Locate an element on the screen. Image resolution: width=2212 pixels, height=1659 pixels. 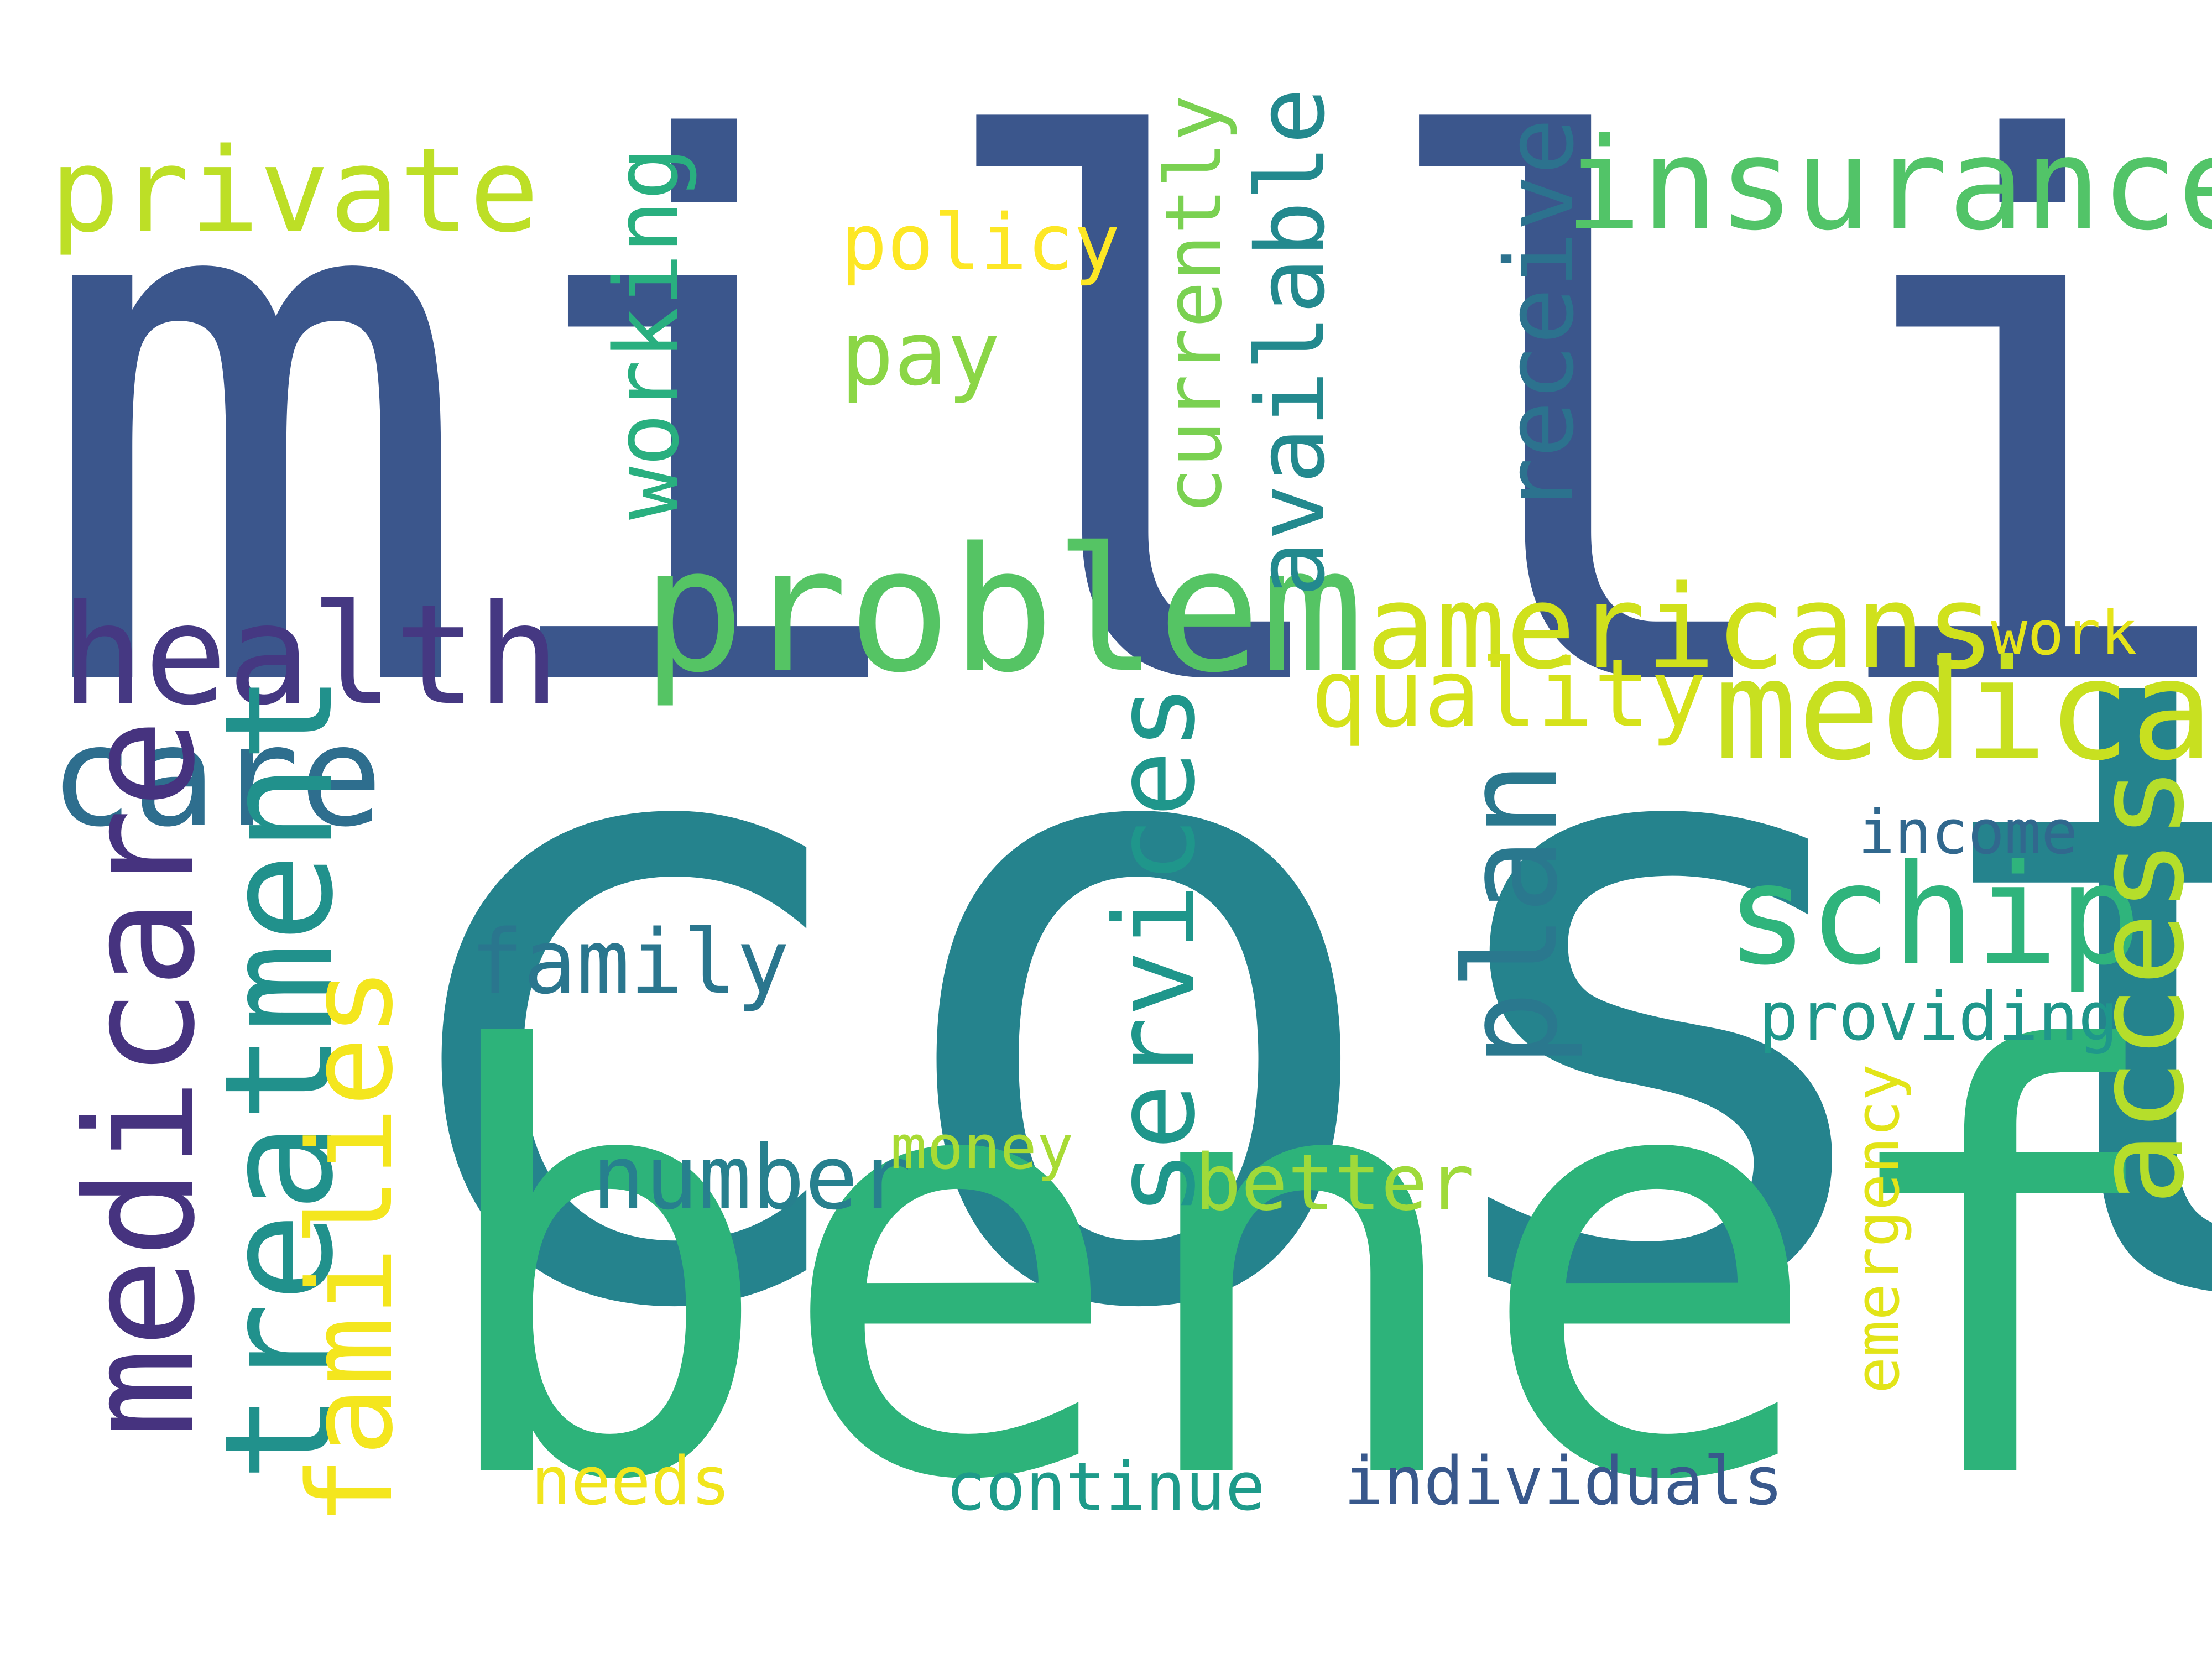
word-insurance: insurance is located at coordinates (1889, 185).